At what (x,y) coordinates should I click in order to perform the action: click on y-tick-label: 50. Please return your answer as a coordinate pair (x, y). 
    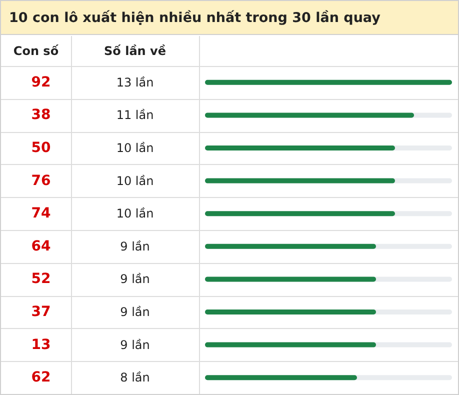
    Looking at the image, I should click on (41, 148).